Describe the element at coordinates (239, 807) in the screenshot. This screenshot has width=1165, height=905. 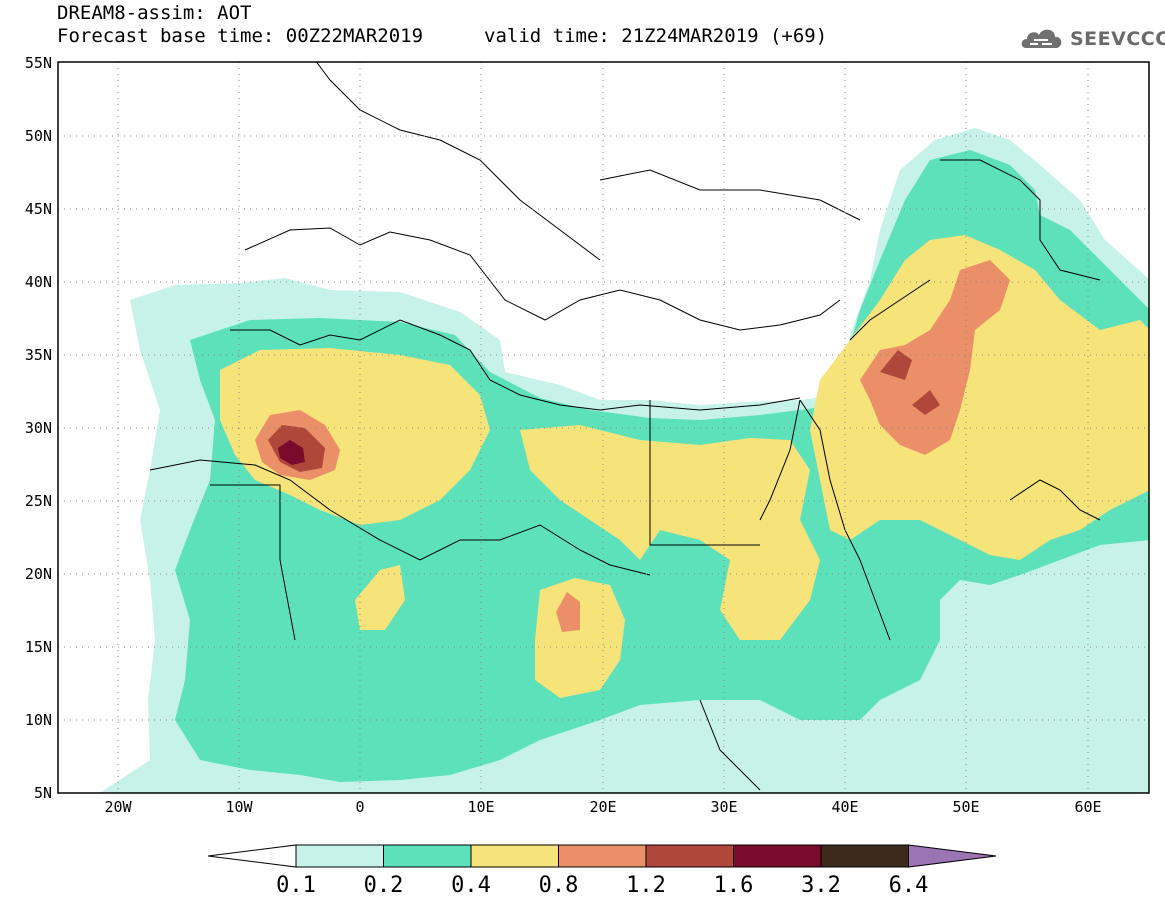
I see `lon-label: 10W` at that location.